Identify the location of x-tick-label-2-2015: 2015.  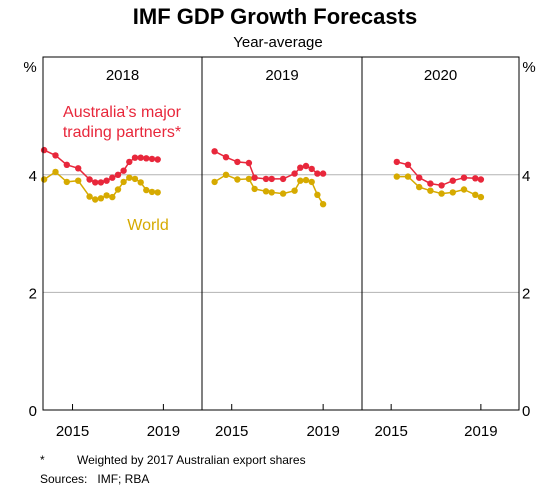
(390, 431).